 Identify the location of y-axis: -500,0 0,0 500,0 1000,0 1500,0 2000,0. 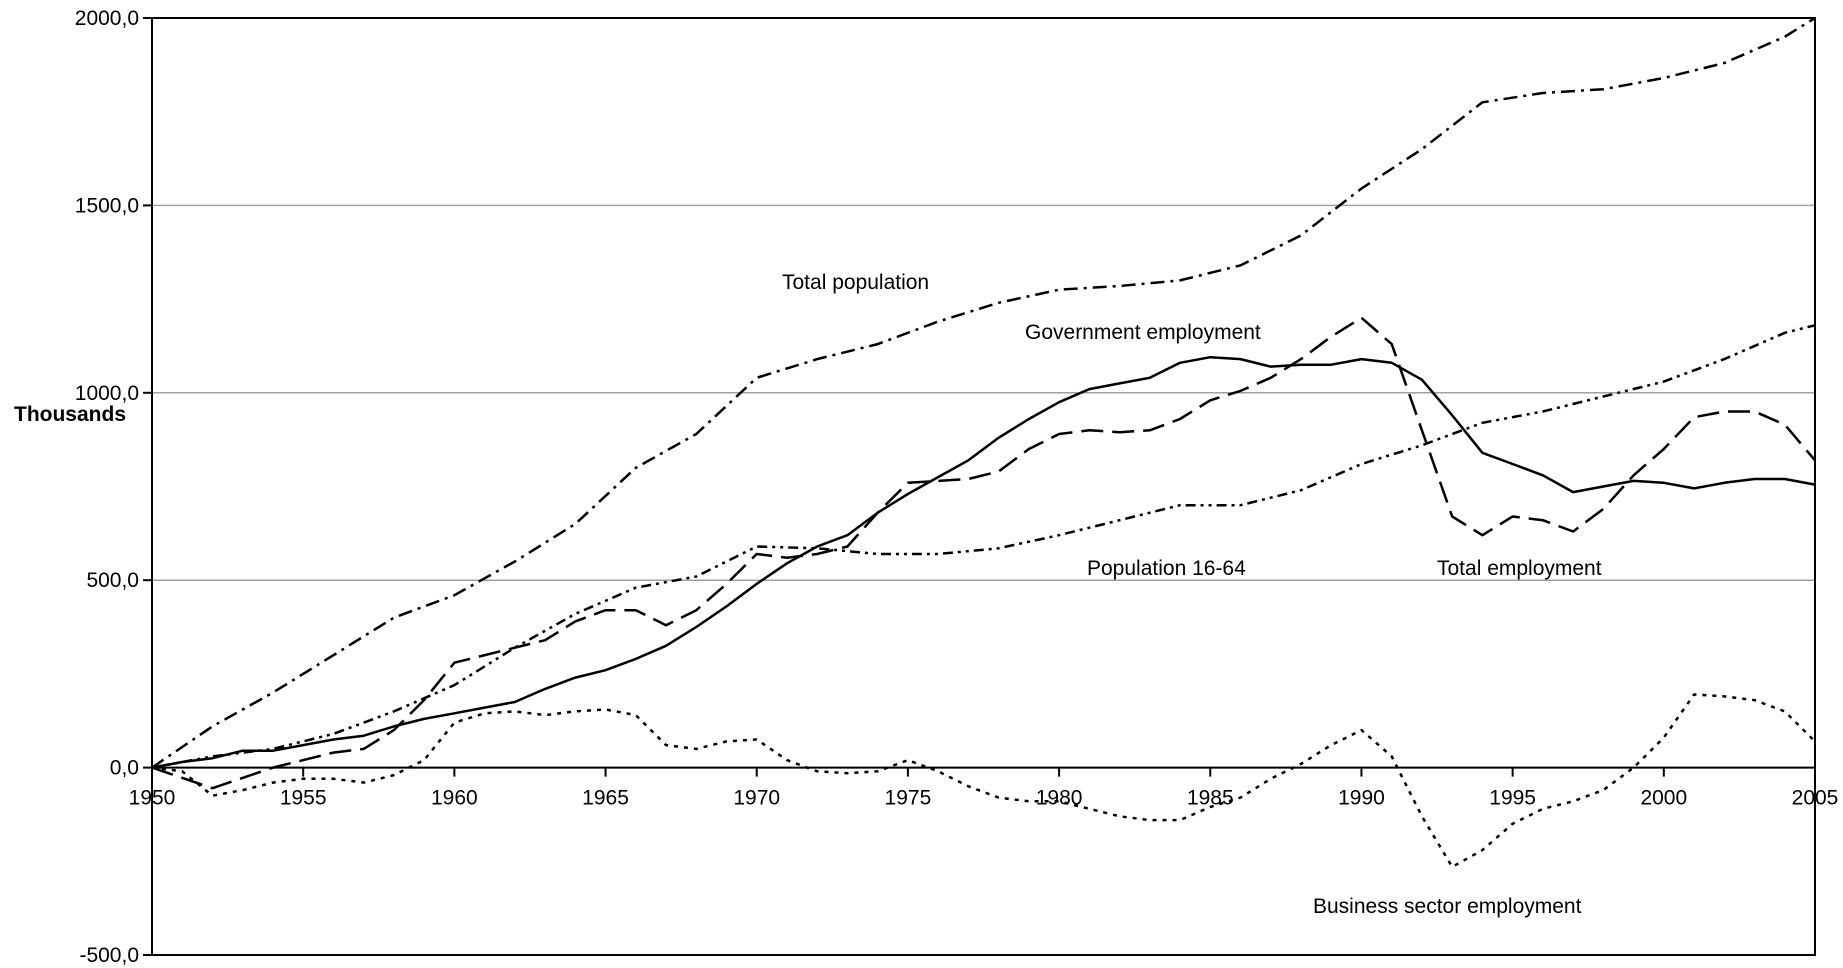
(113, 487).